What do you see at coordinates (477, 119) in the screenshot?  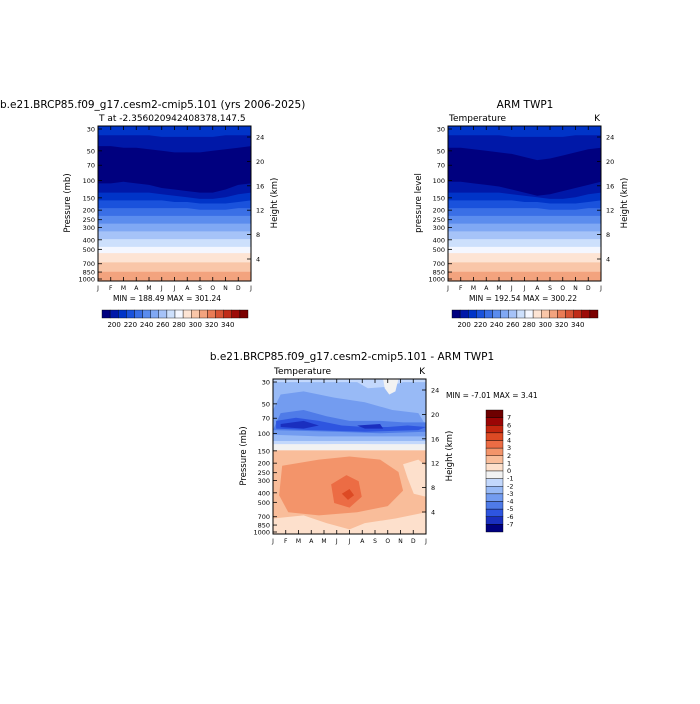 I see `panel-obs-subtitle-left: Temperature` at bounding box center [477, 119].